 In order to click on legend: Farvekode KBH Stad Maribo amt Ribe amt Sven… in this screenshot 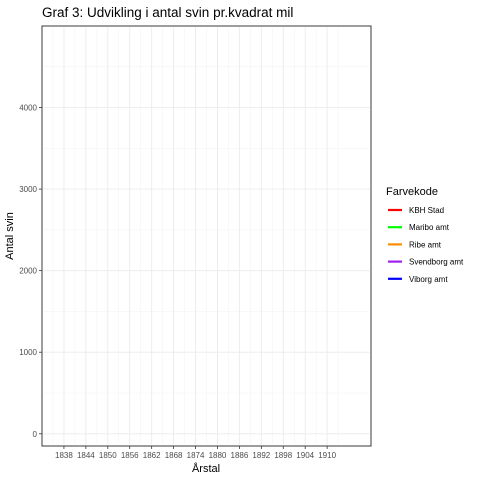, I will do `click(425, 235)`.